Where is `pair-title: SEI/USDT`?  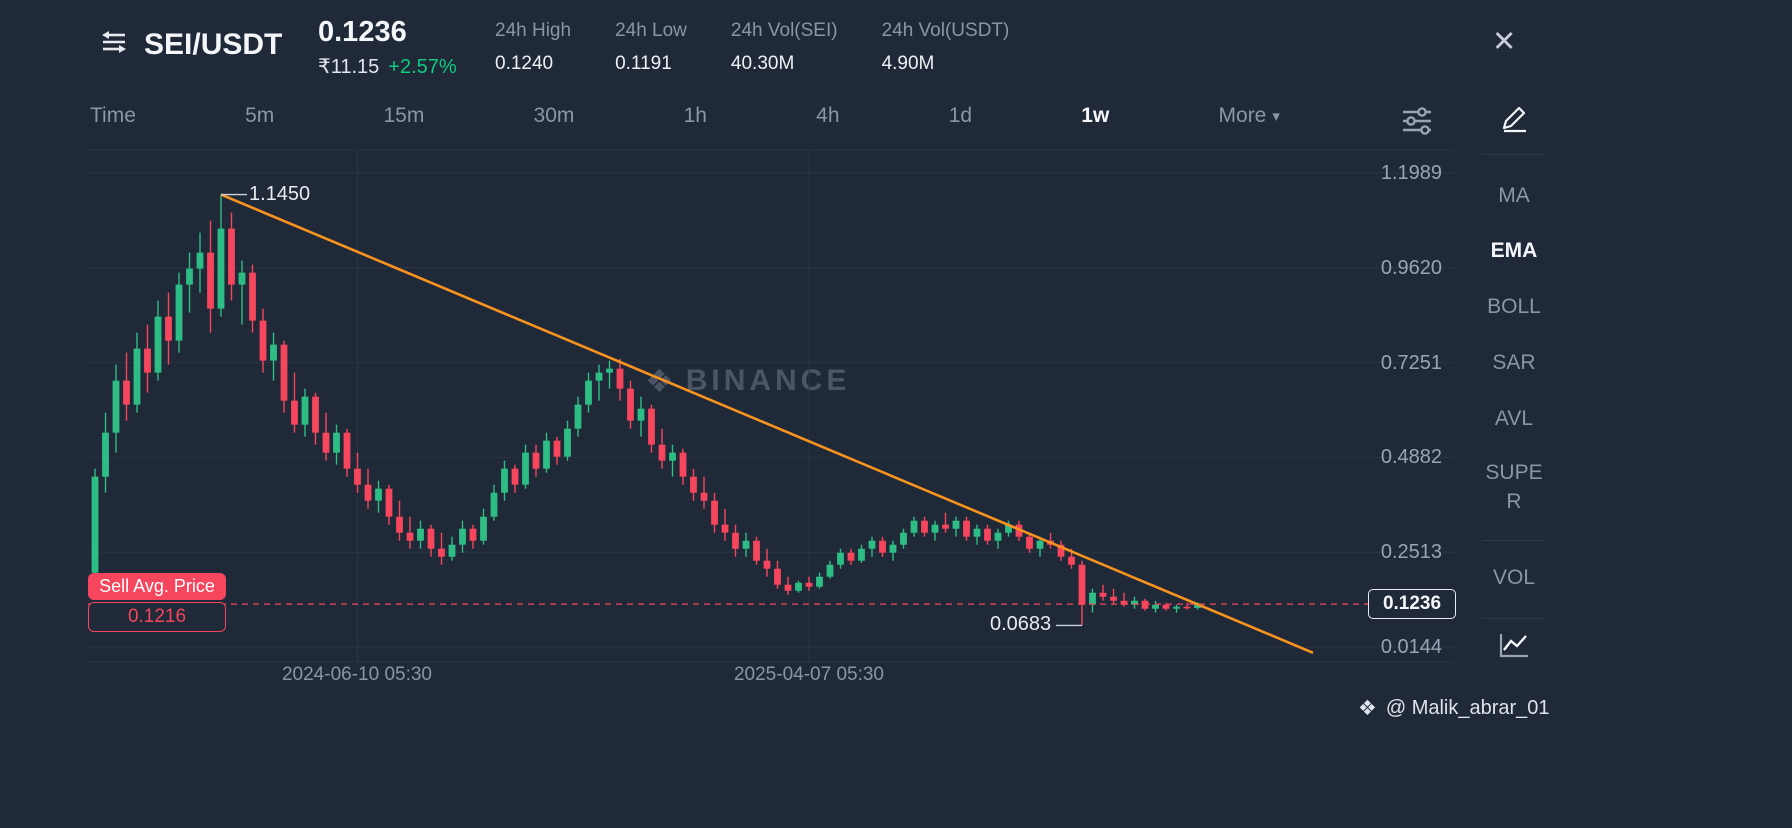
pair-title: SEI/USDT is located at coordinates (213, 44).